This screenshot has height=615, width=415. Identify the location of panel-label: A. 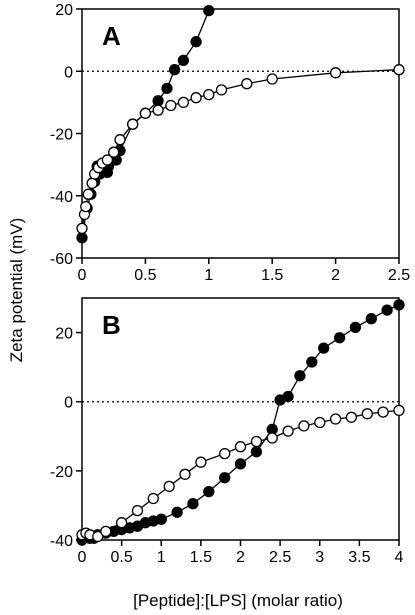
(111, 36).